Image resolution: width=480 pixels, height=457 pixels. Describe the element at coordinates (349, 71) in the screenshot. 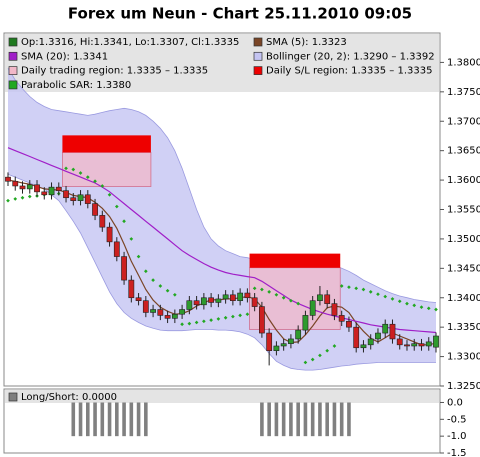

I see `legend-label: Daily S/L region: 1.3335 – 1.3335` at that location.